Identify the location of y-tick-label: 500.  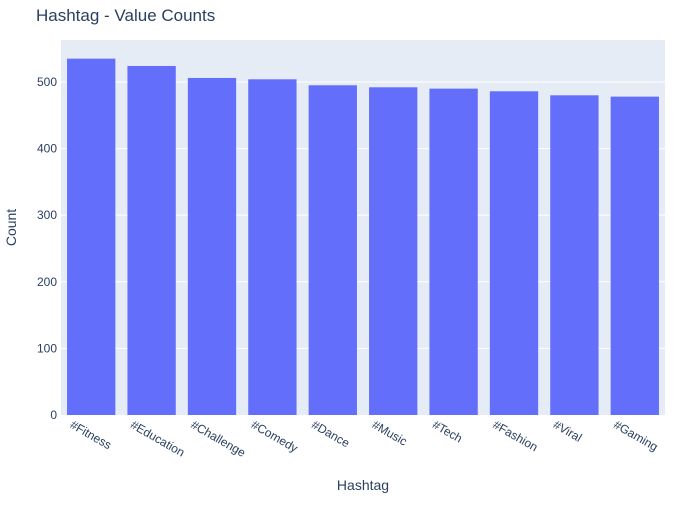
(47, 82).